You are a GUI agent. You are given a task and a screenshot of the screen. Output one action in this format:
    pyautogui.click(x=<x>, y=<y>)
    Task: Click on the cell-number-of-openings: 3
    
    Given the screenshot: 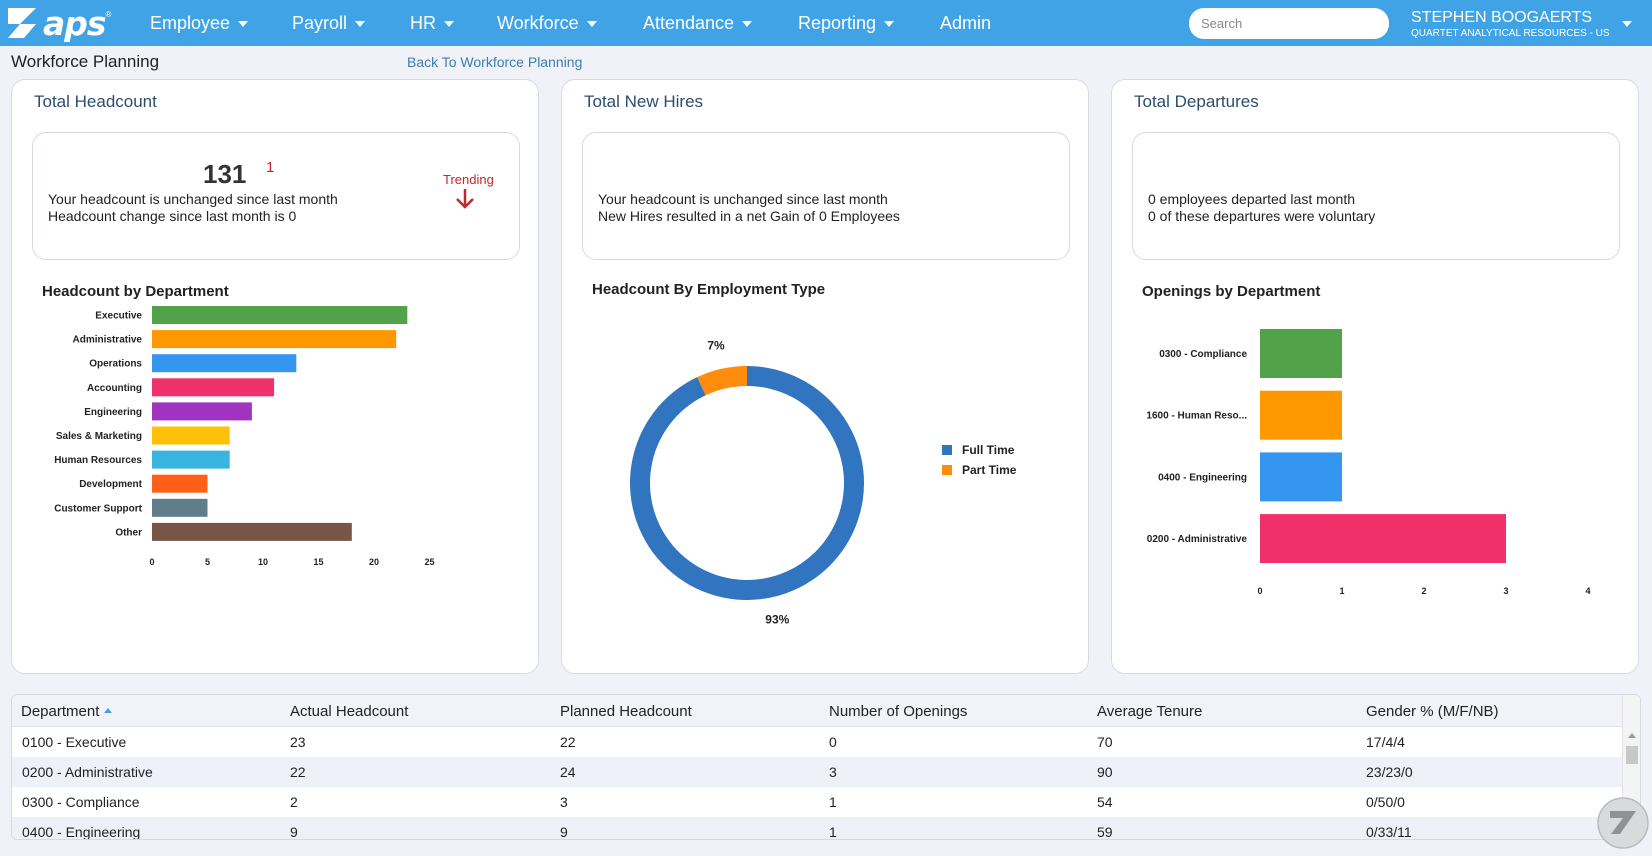 What is the action you would take?
    pyautogui.click(x=833, y=772)
    